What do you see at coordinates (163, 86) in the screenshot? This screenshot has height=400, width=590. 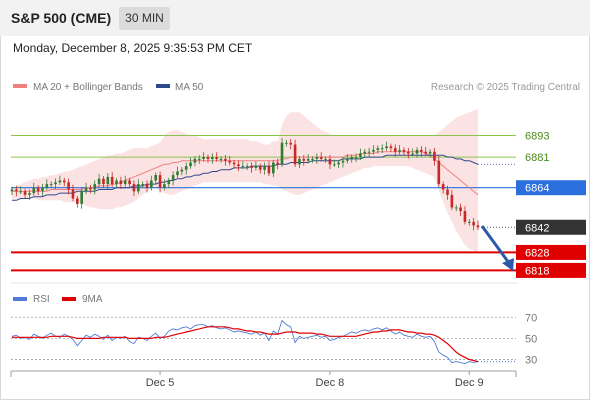 I see `ma50-legend-swatch` at bounding box center [163, 86].